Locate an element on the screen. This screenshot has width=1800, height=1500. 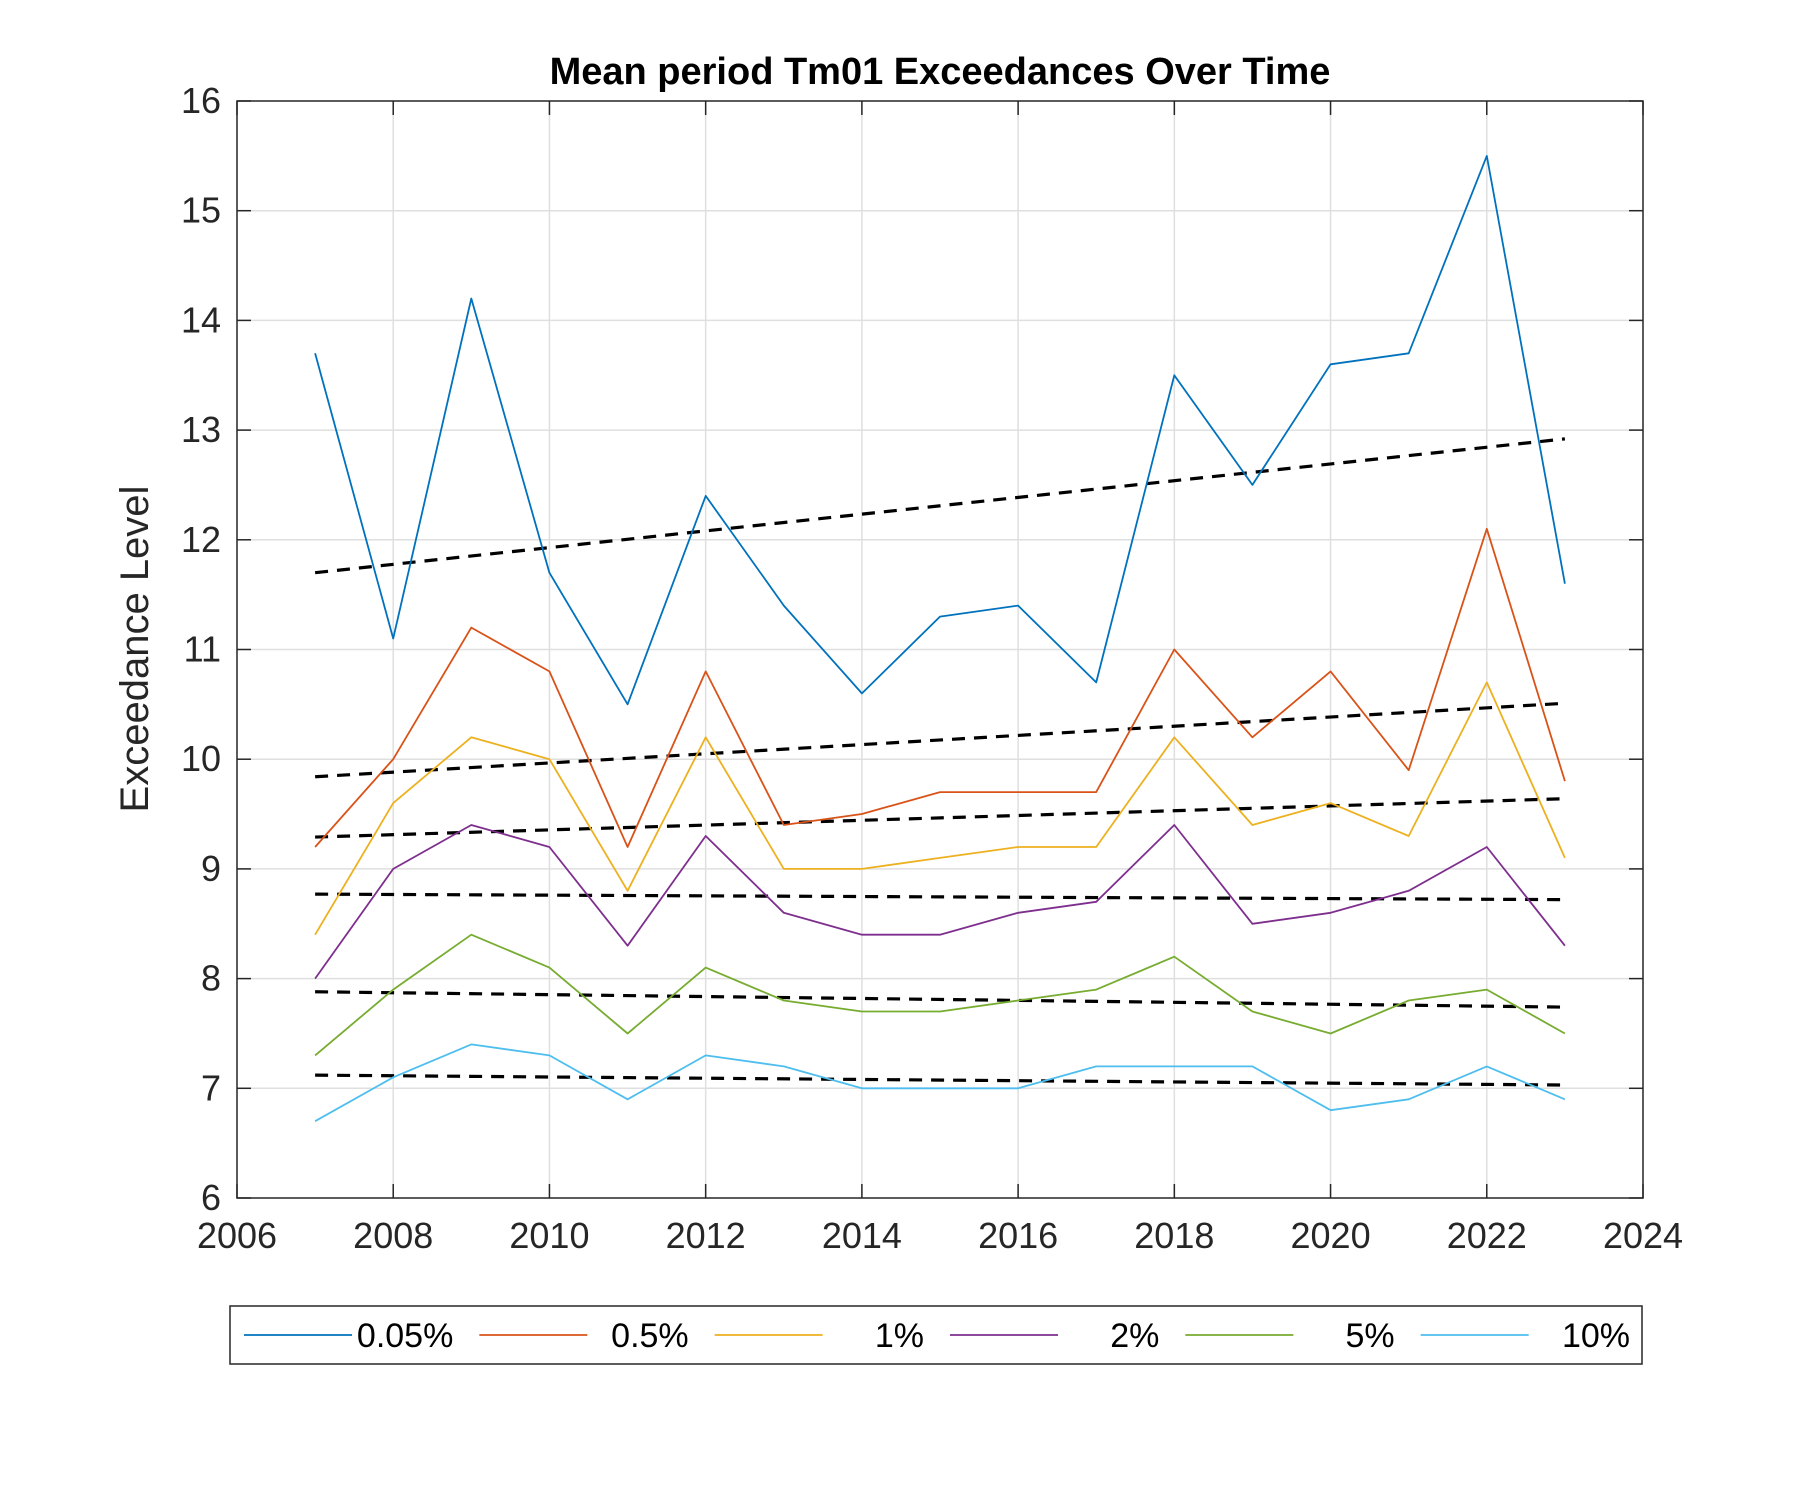
y-axis-label: Exceedance Level is located at coordinates (135, 649).